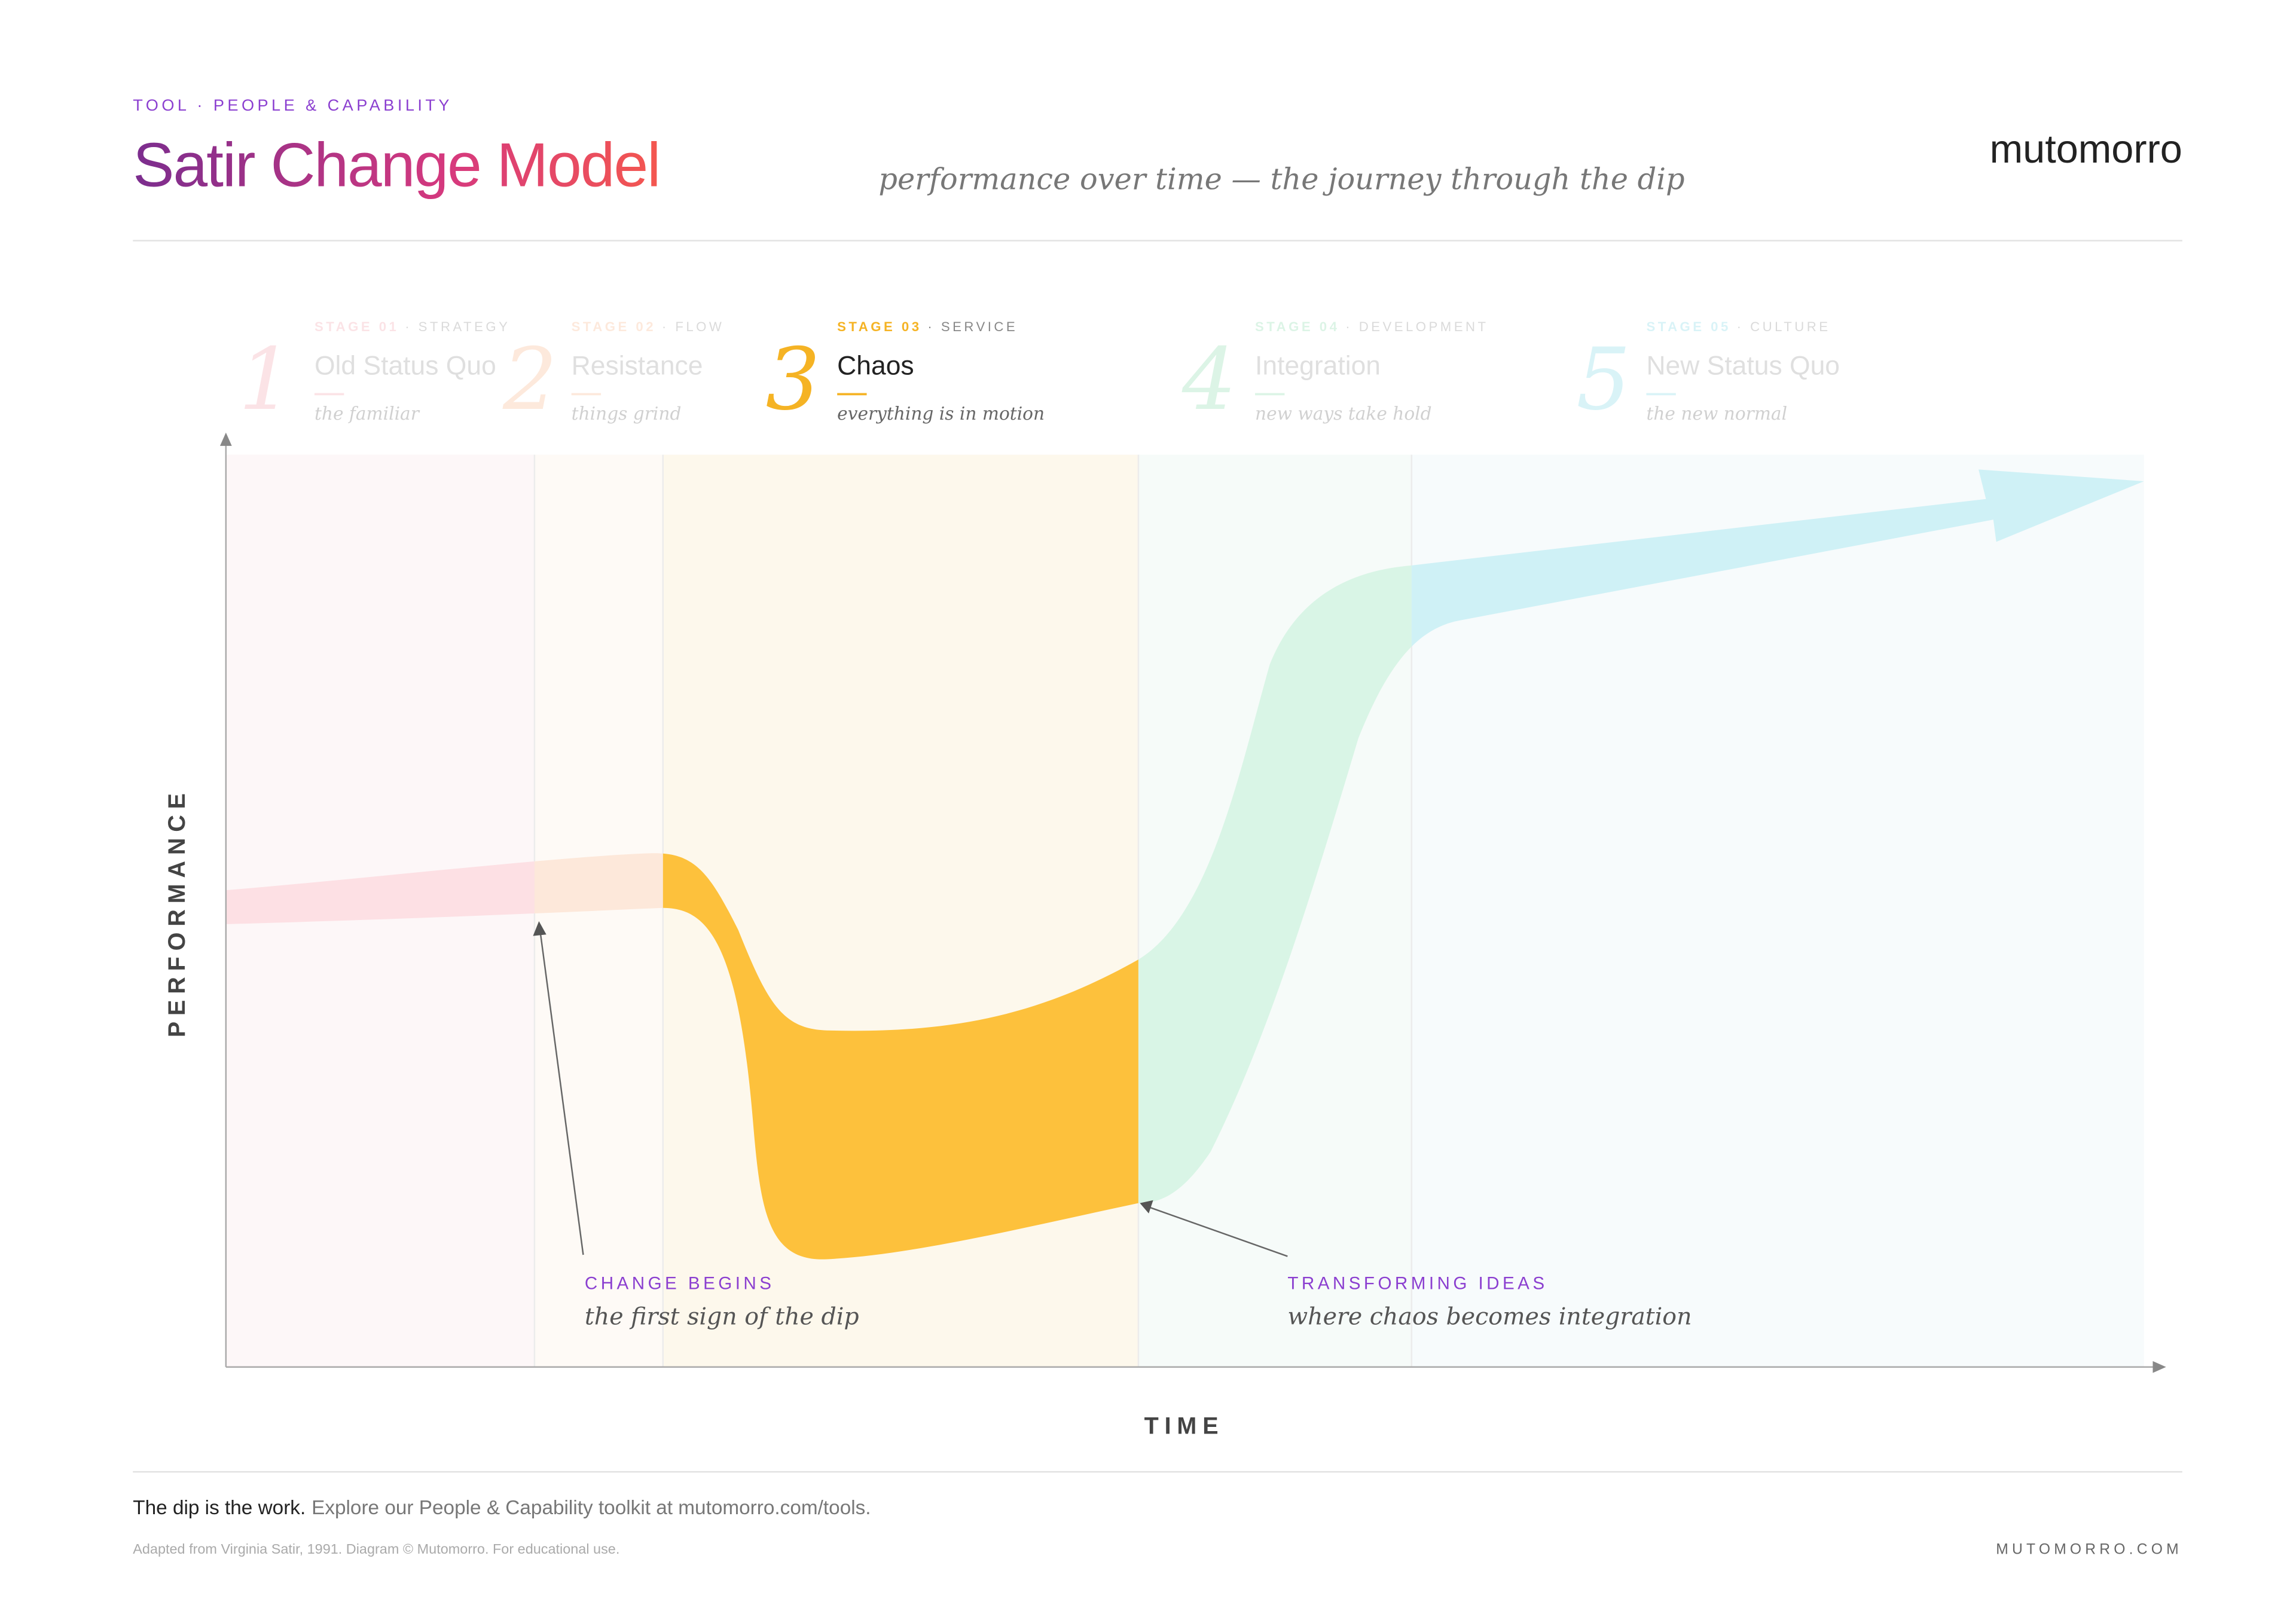  What do you see at coordinates (1417, 1283) in the screenshot?
I see `annotation-heading: TRANSFORMING IDEAS` at bounding box center [1417, 1283].